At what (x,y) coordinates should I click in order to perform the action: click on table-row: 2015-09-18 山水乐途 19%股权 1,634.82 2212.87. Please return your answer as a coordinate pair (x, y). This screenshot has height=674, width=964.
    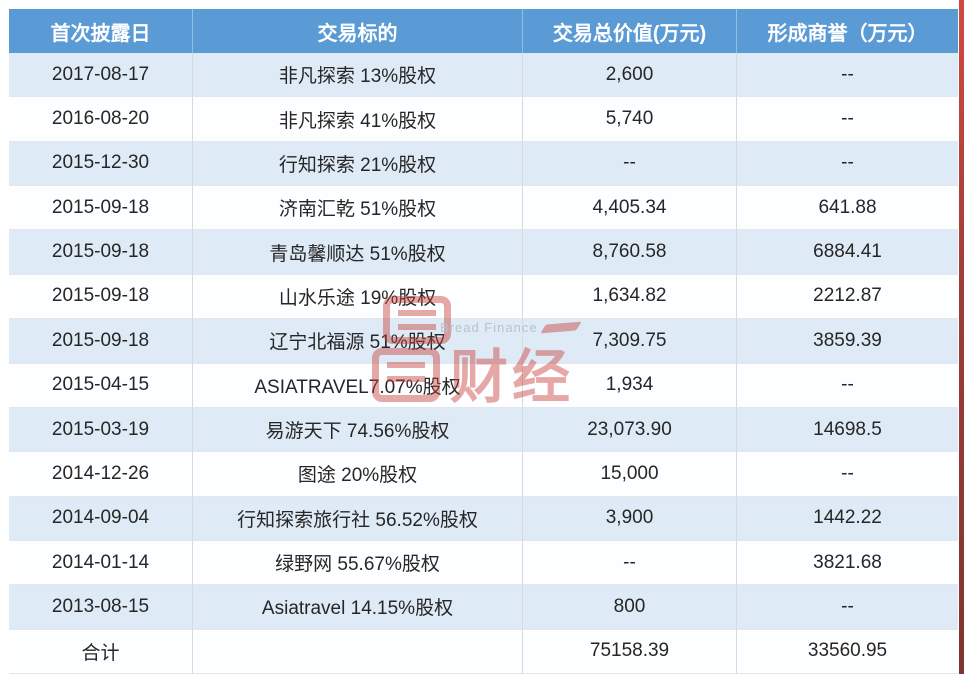
    Looking at the image, I should click on (483, 297).